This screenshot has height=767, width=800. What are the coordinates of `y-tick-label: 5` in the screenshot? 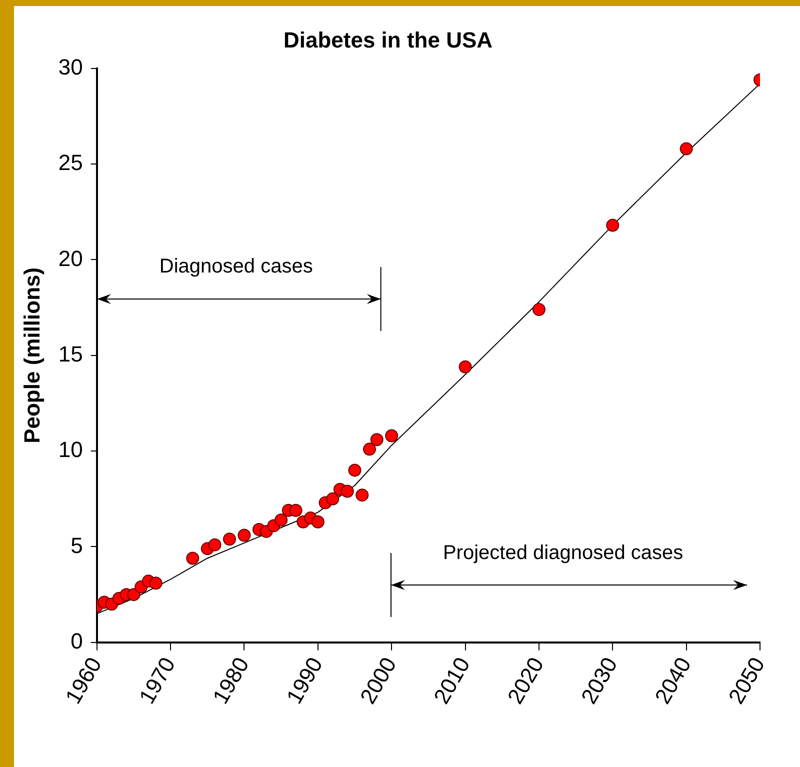 It's located at (76, 545).